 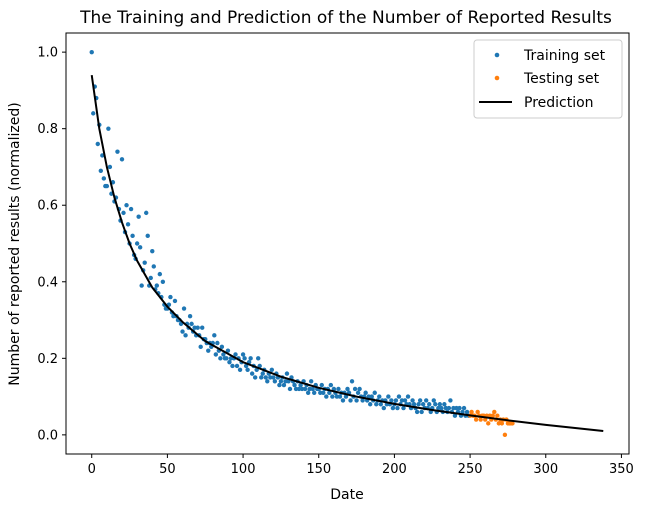 I want to click on x-tick-label: 300, so click(x=545, y=469).